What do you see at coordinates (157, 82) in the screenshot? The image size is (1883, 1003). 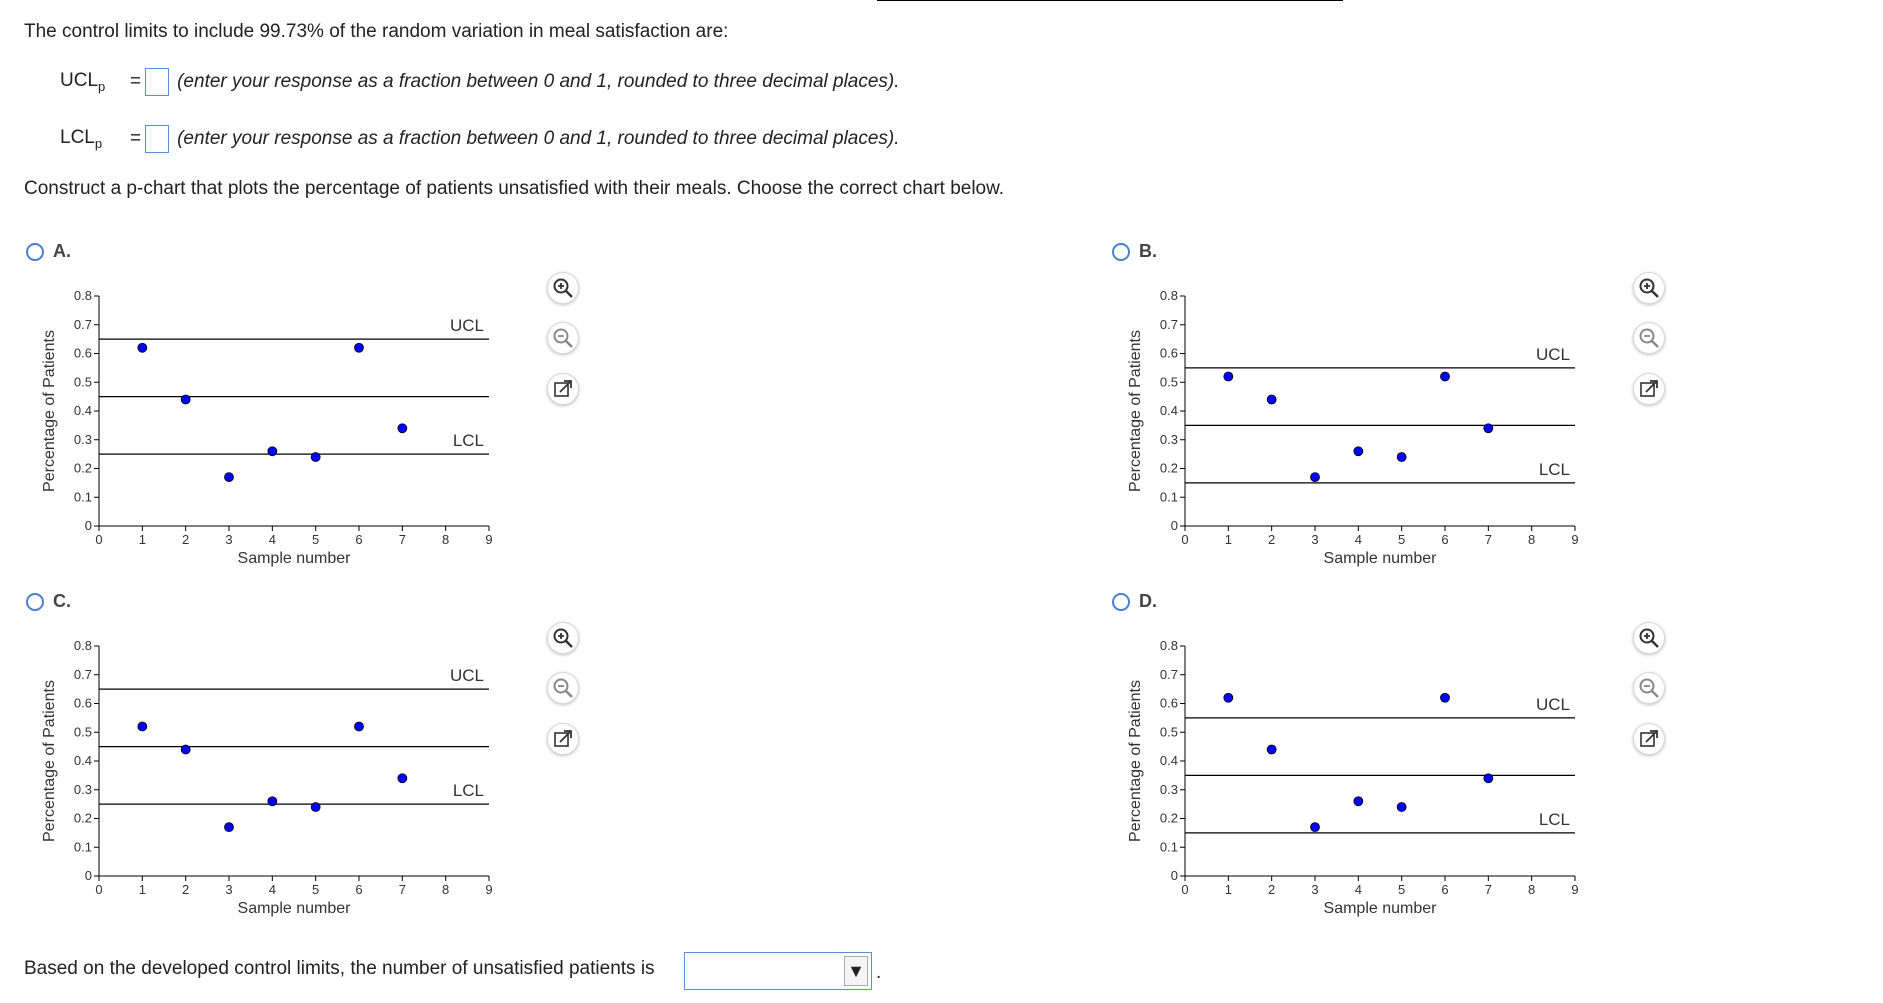 I see `ucl-answer-input` at bounding box center [157, 82].